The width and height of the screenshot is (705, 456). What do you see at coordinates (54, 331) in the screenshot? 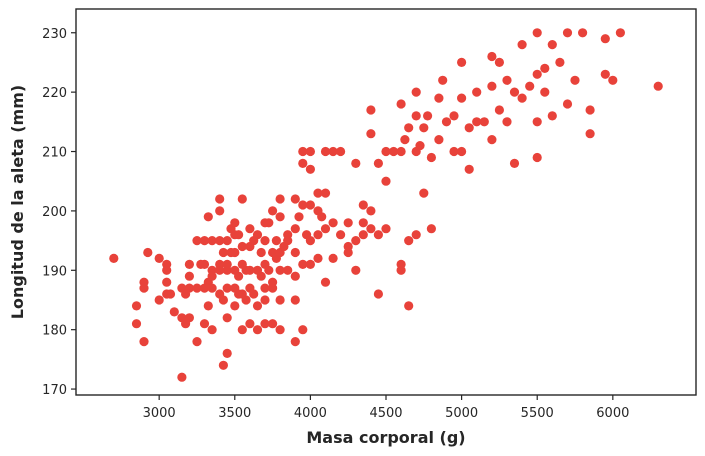
I see `y-tick-label: 180` at bounding box center [54, 331].